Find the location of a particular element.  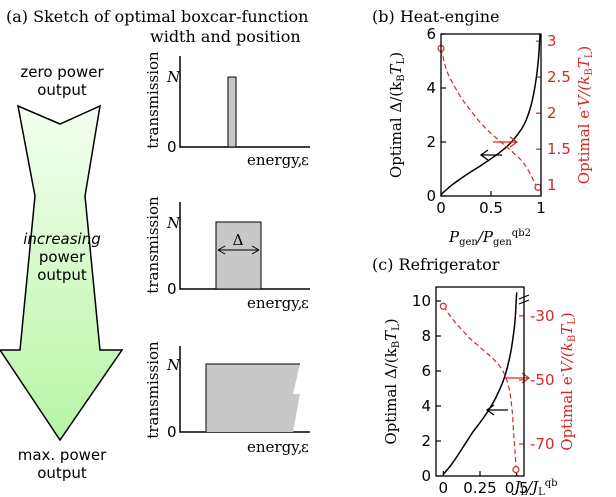

panel-c-ylabel-right: Optimal e-V/(kBTL) is located at coordinates (568, 381).